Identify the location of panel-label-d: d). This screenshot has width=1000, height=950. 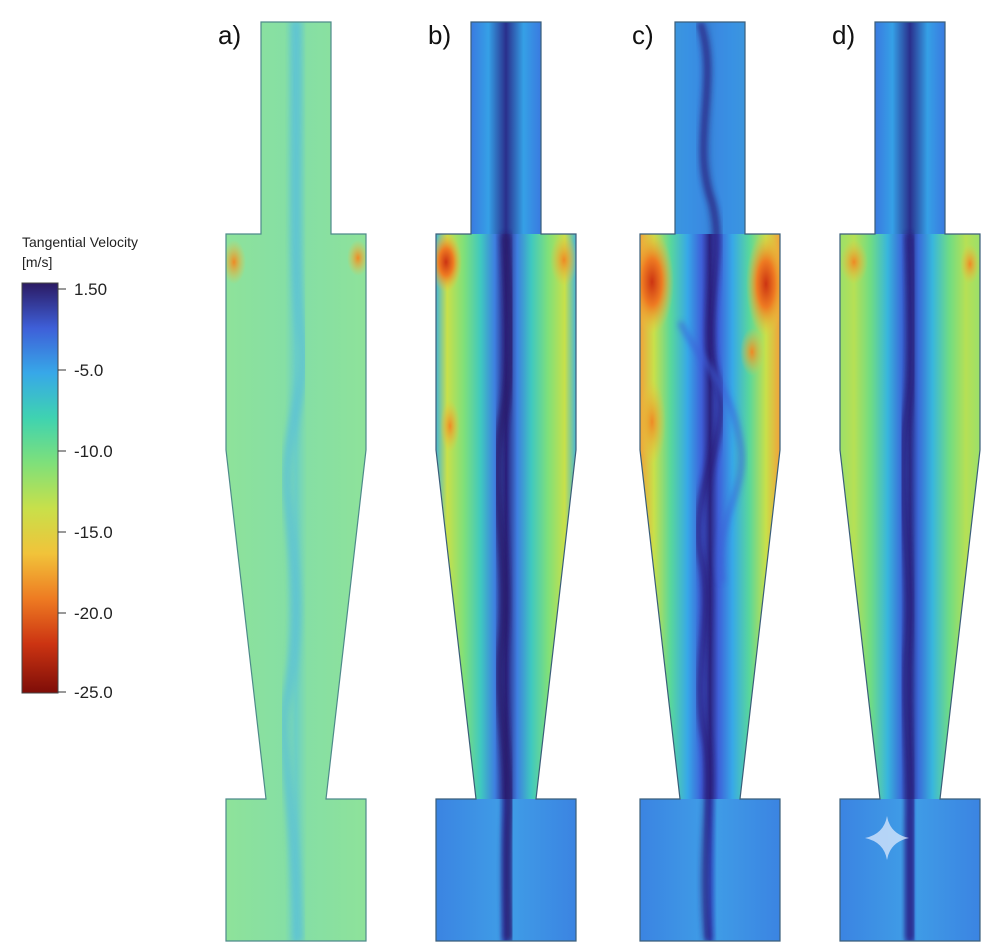
(843, 35).